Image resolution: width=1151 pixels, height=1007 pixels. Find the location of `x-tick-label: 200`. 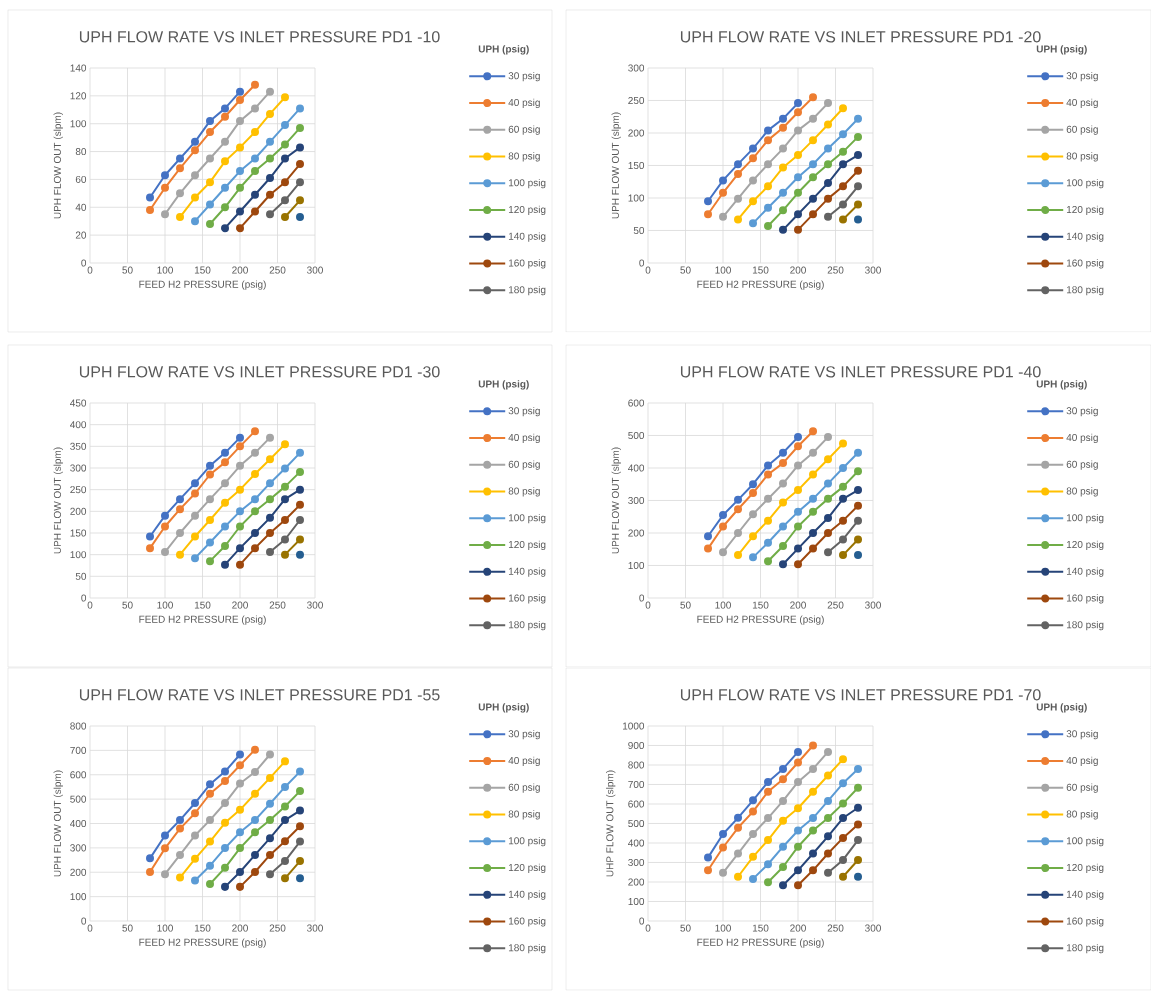

x-tick-label: 200 is located at coordinates (798, 605).